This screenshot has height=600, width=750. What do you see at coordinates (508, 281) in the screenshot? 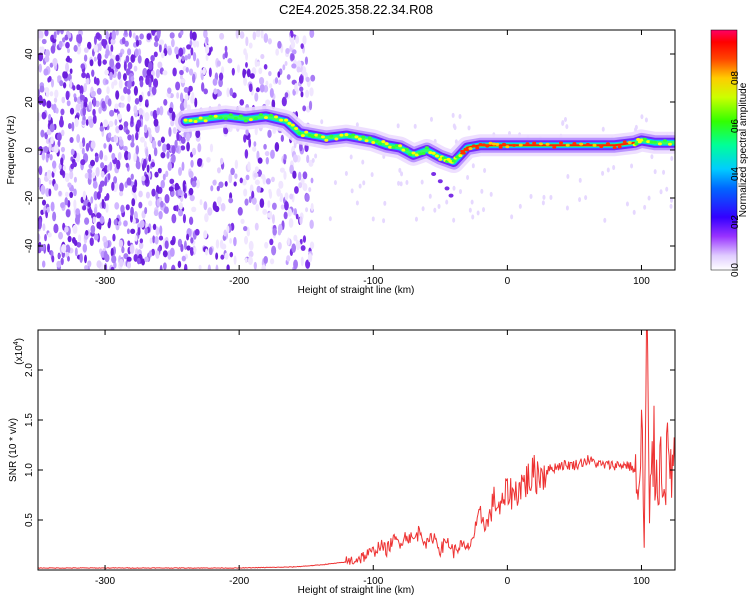
I see `spectrogram-xtick-label: 0` at bounding box center [508, 281].